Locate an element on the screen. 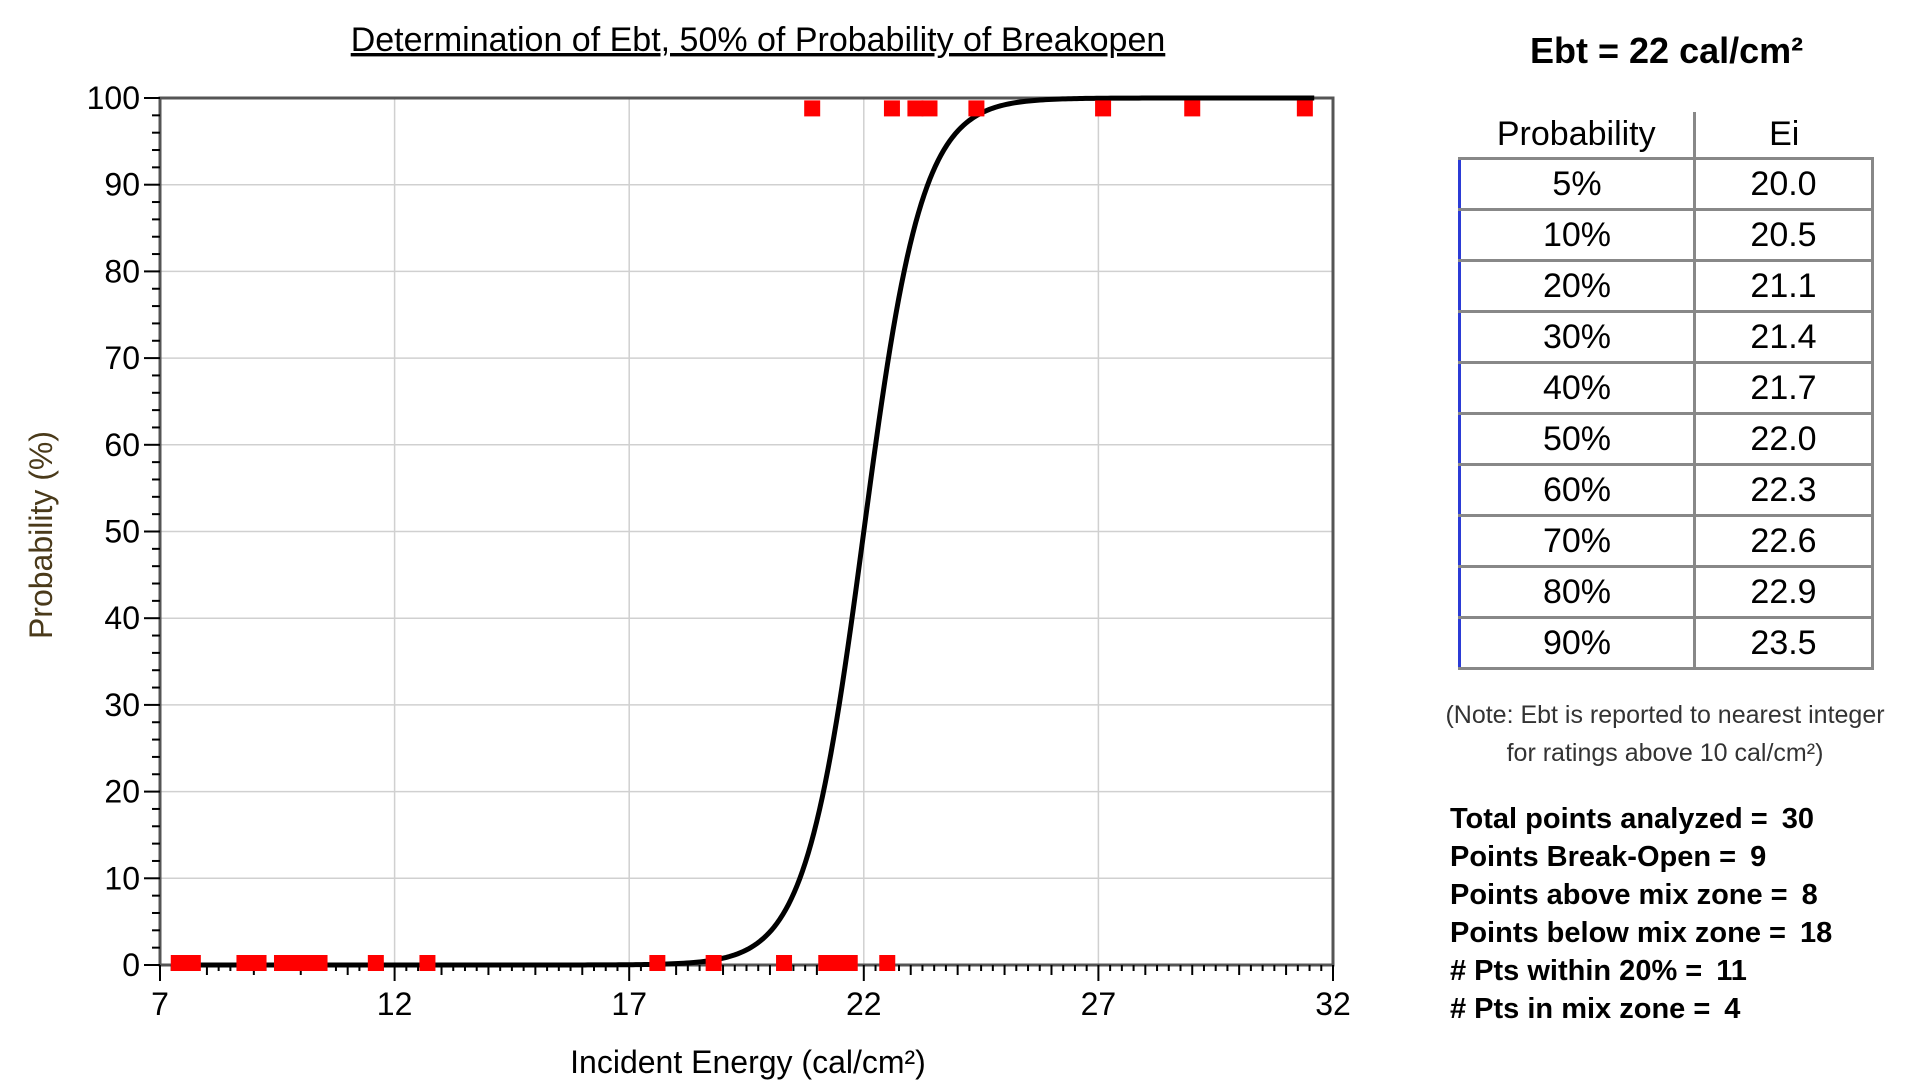  stat-row: Points below mix zone = 18 is located at coordinates (1641, 933).